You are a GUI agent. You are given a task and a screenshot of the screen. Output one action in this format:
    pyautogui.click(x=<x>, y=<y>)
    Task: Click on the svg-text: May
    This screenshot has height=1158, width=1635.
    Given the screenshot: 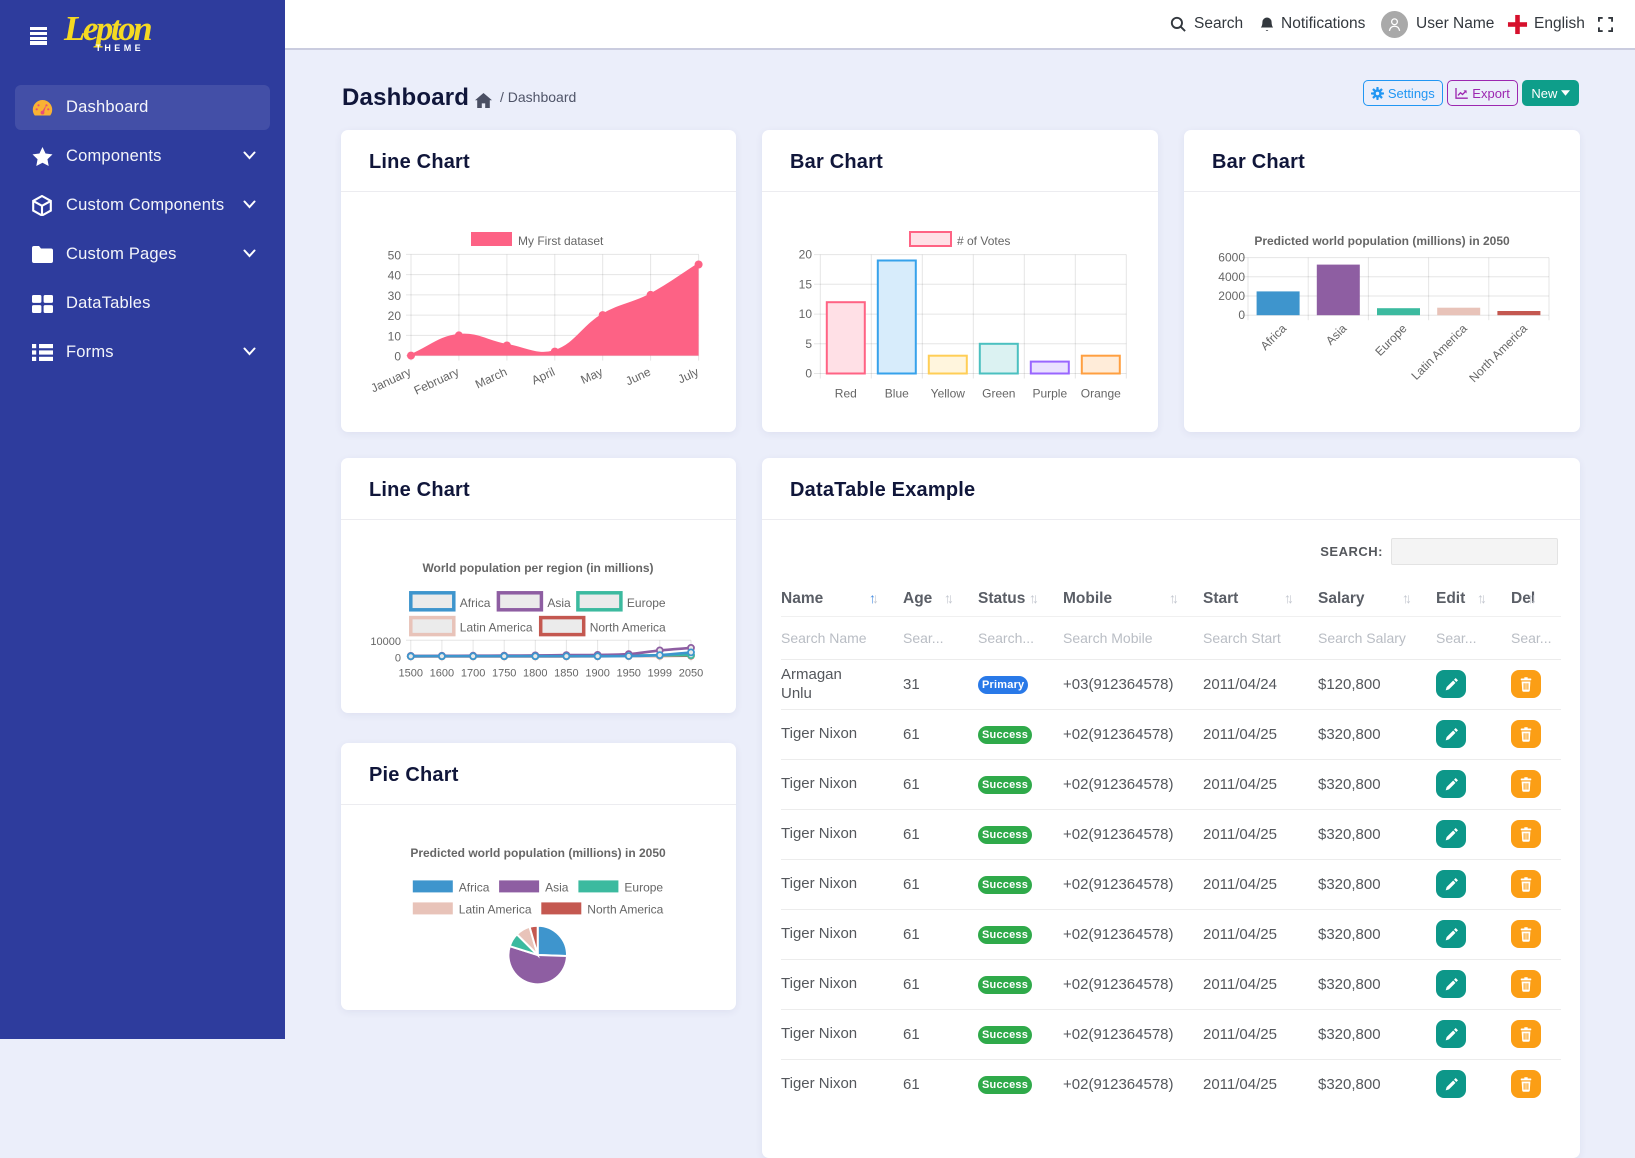 What is the action you would take?
    pyautogui.click(x=592, y=376)
    